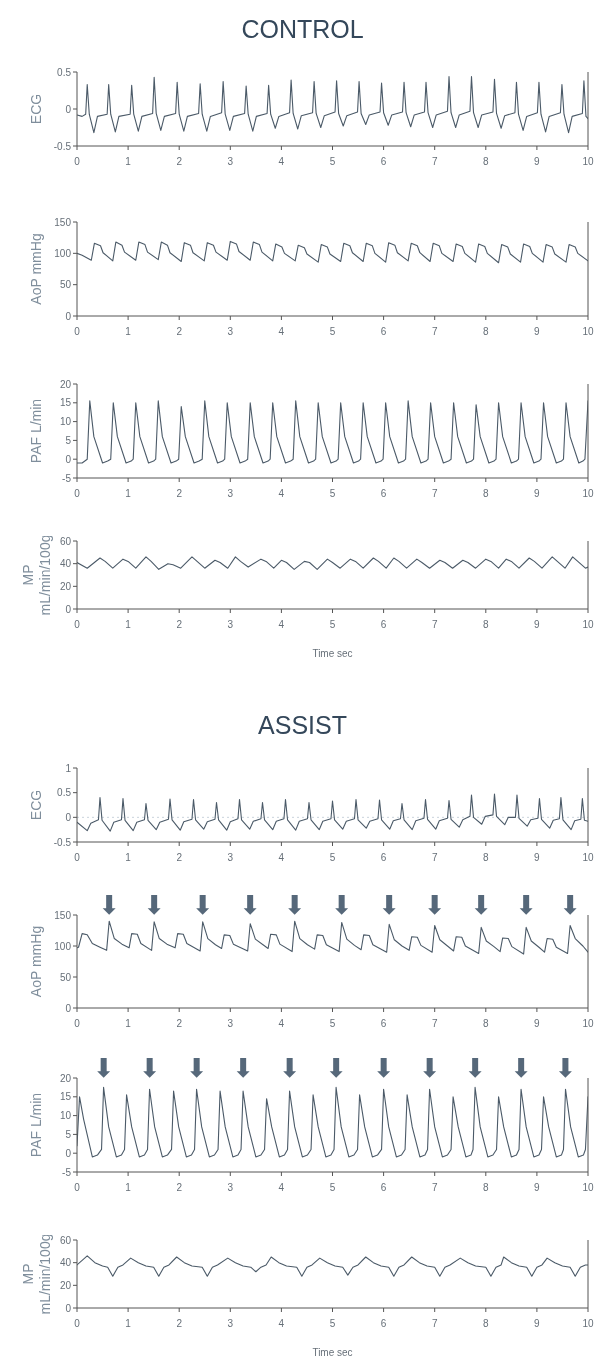  Describe the element at coordinates (36, 575) in the screenshot. I see `y-axis-title: MP mL/min/100g` at that location.